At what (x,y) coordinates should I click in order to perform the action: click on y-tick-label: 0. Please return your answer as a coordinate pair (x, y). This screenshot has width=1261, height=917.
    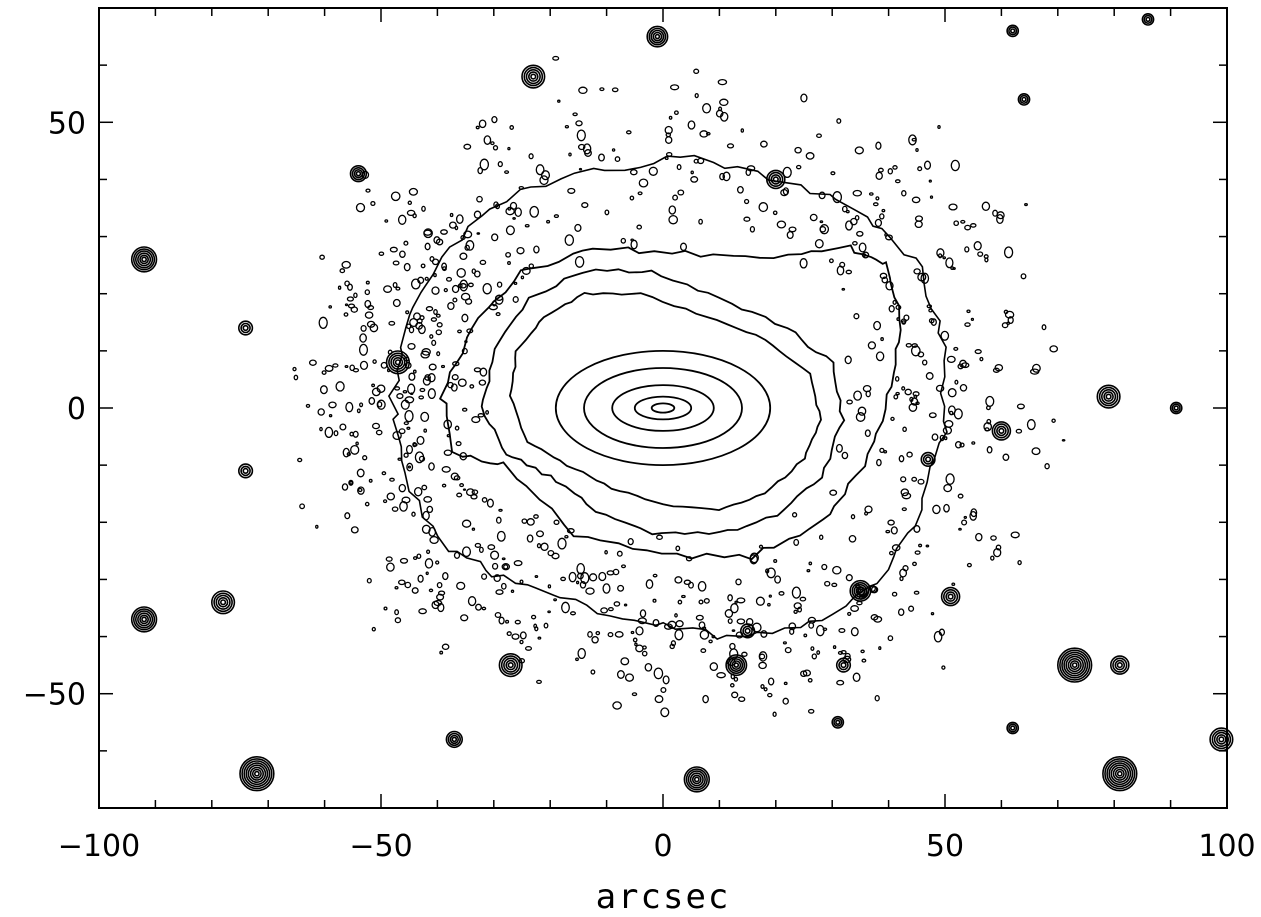
    Looking at the image, I should click on (76, 409).